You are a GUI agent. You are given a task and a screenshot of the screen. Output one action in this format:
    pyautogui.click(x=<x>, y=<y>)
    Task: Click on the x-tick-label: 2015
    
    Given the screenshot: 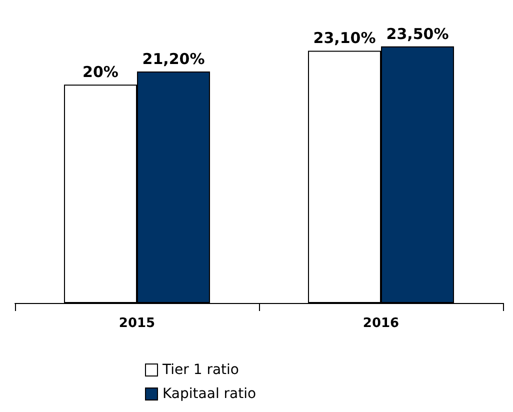 What is the action you would take?
    pyautogui.click(x=137, y=323)
    